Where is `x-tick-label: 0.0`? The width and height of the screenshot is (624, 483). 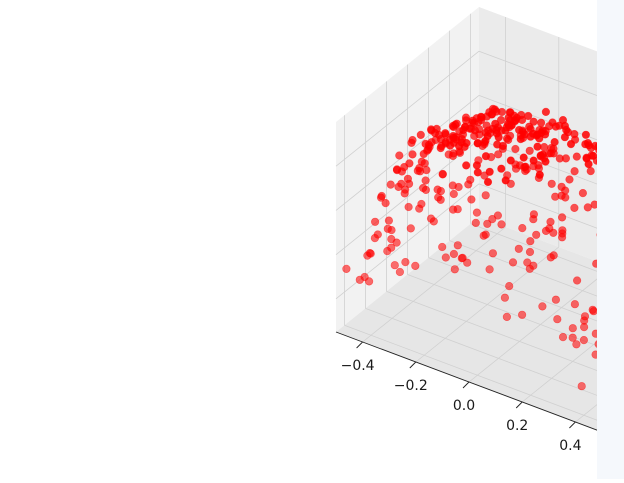
x-tick-label: 0.0 is located at coordinates (464, 406).